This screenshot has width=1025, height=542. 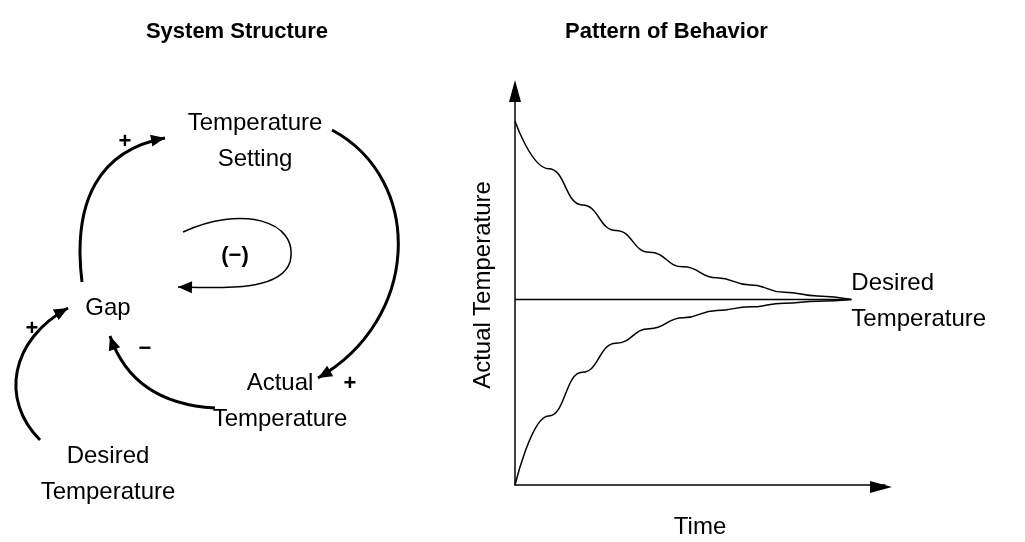 I want to click on text: System Structure, so click(x=237, y=30).